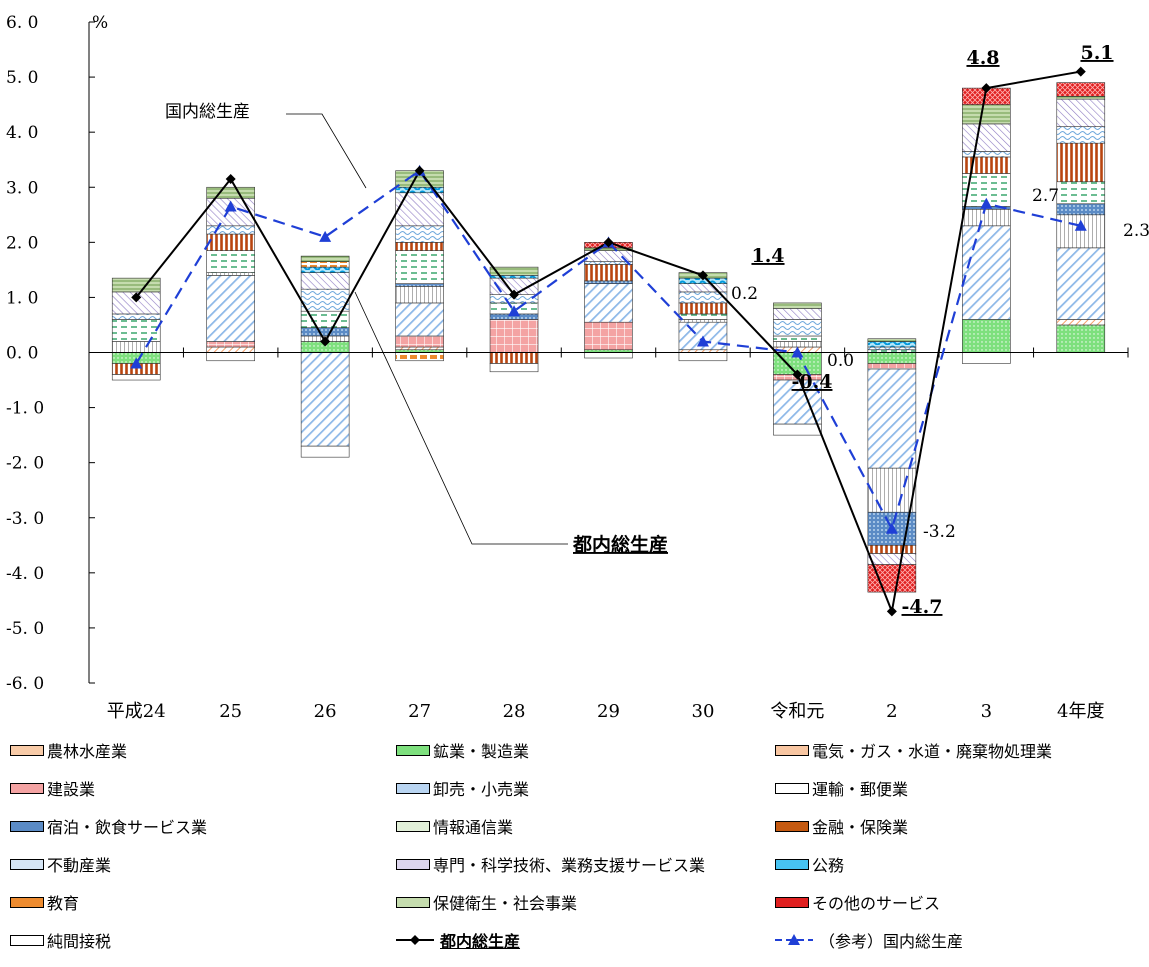 This screenshot has width=1149, height=967. What do you see at coordinates (22, 23) in the screenshot?
I see `y-tick-label: 6. 0` at bounding box center [22, 23].